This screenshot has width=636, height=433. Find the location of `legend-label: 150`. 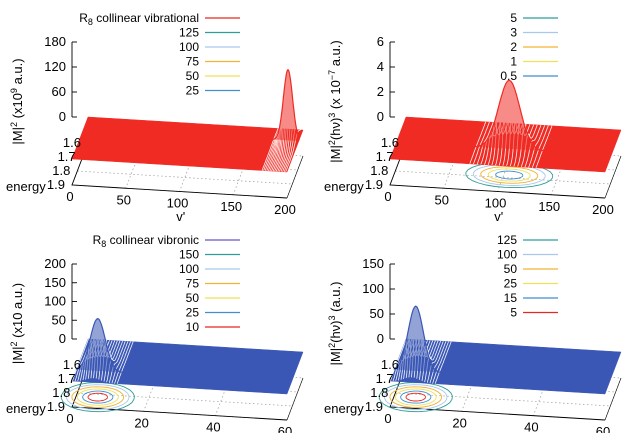

legend-label: 150 is located at coordinates (189, 255).